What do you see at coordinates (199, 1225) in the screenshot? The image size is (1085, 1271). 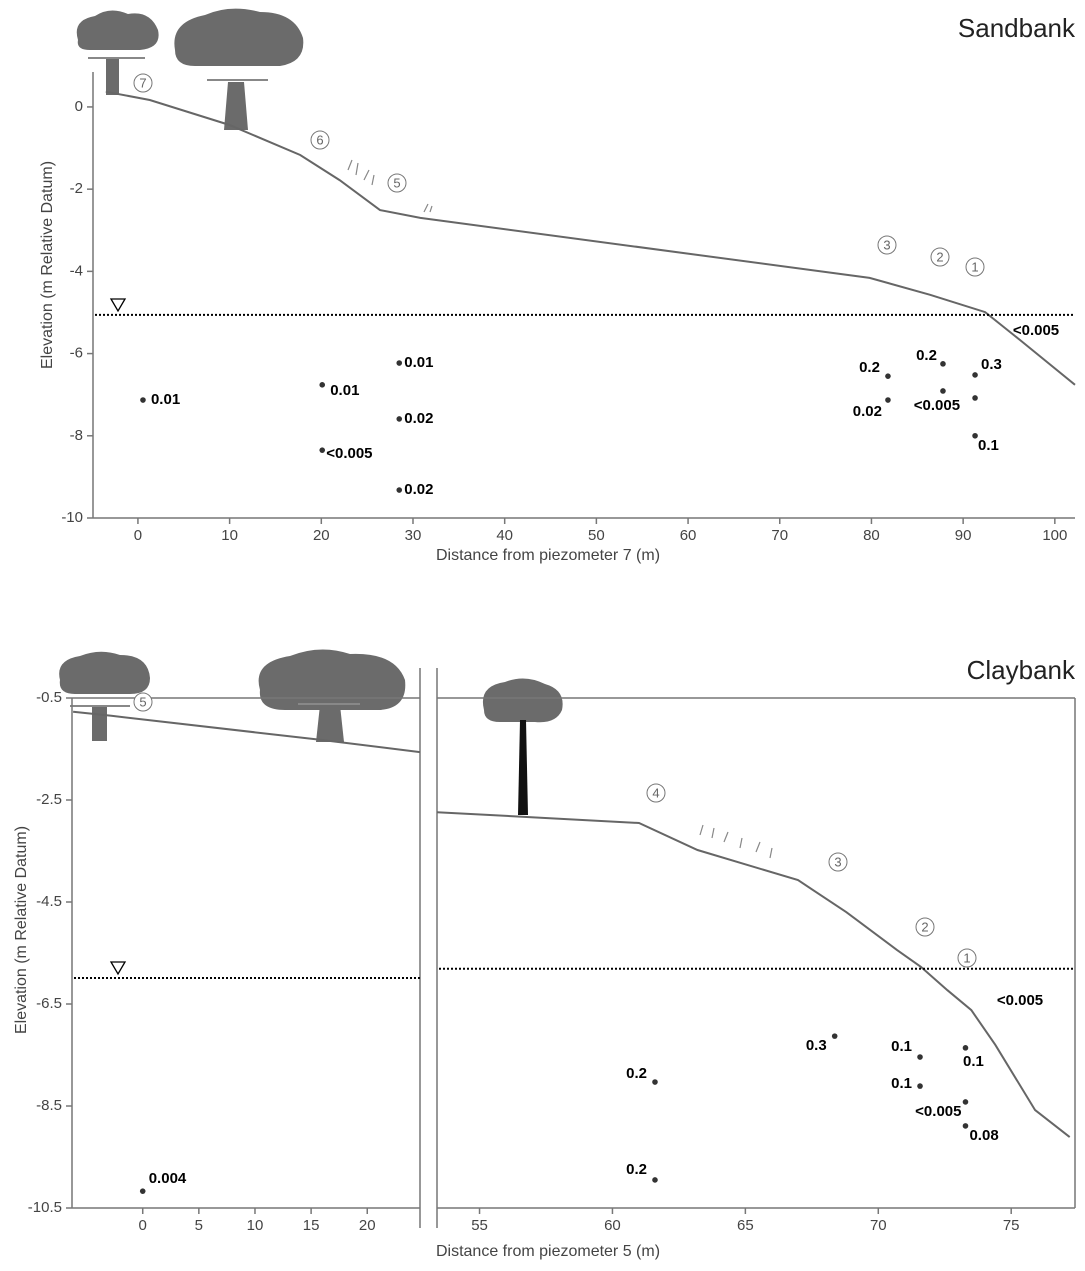 I see `x-tick-label: 5` at bounding box center [199, 1225].